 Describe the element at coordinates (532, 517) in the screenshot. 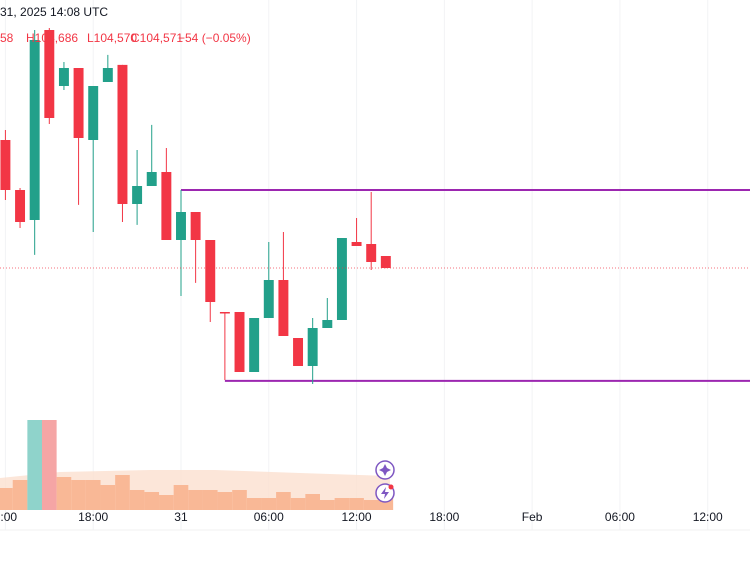

I see `x-tick-label: Feb` at that location.